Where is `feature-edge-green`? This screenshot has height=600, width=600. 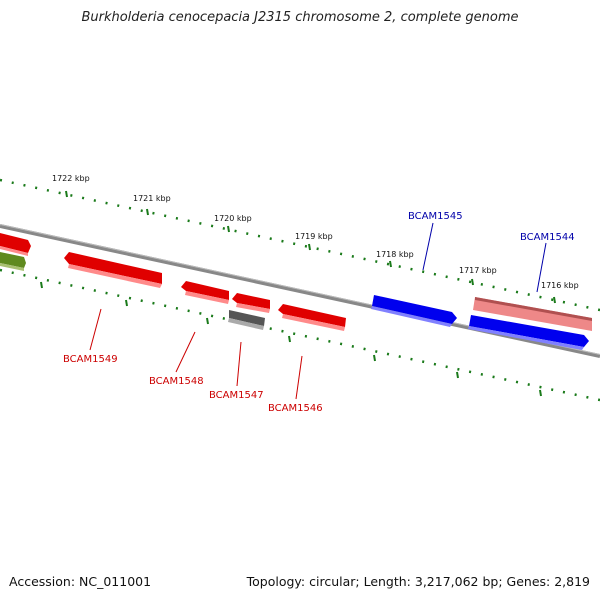 feature-edge-green is located at coordinates (13, 261).